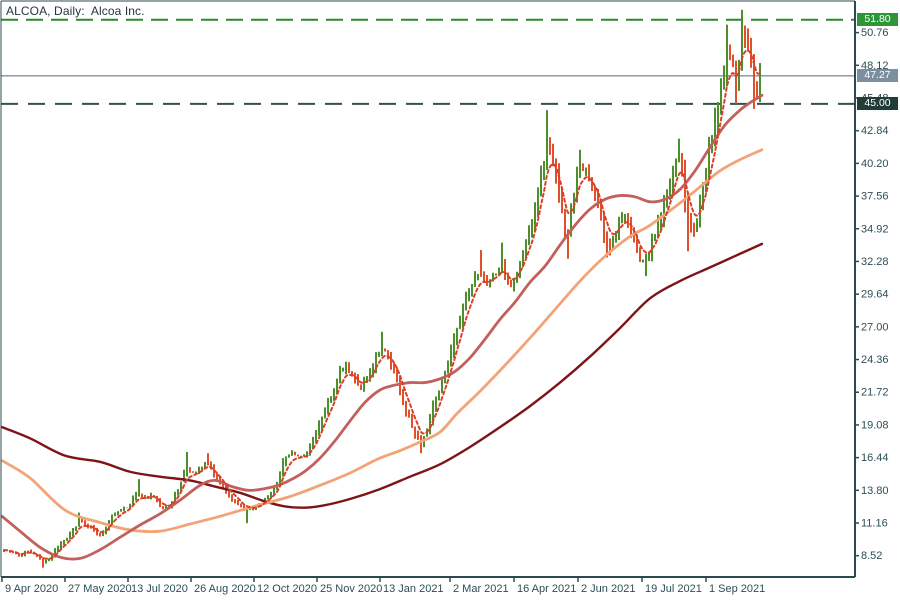 The width and height of the screenshot is (900, 600). I want to click on svg-text: 27.00, so click(875, 327).